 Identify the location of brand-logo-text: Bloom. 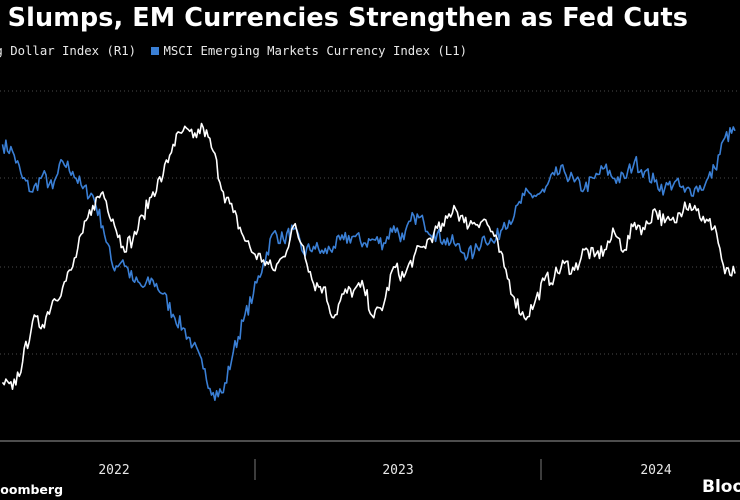
(721, 487).